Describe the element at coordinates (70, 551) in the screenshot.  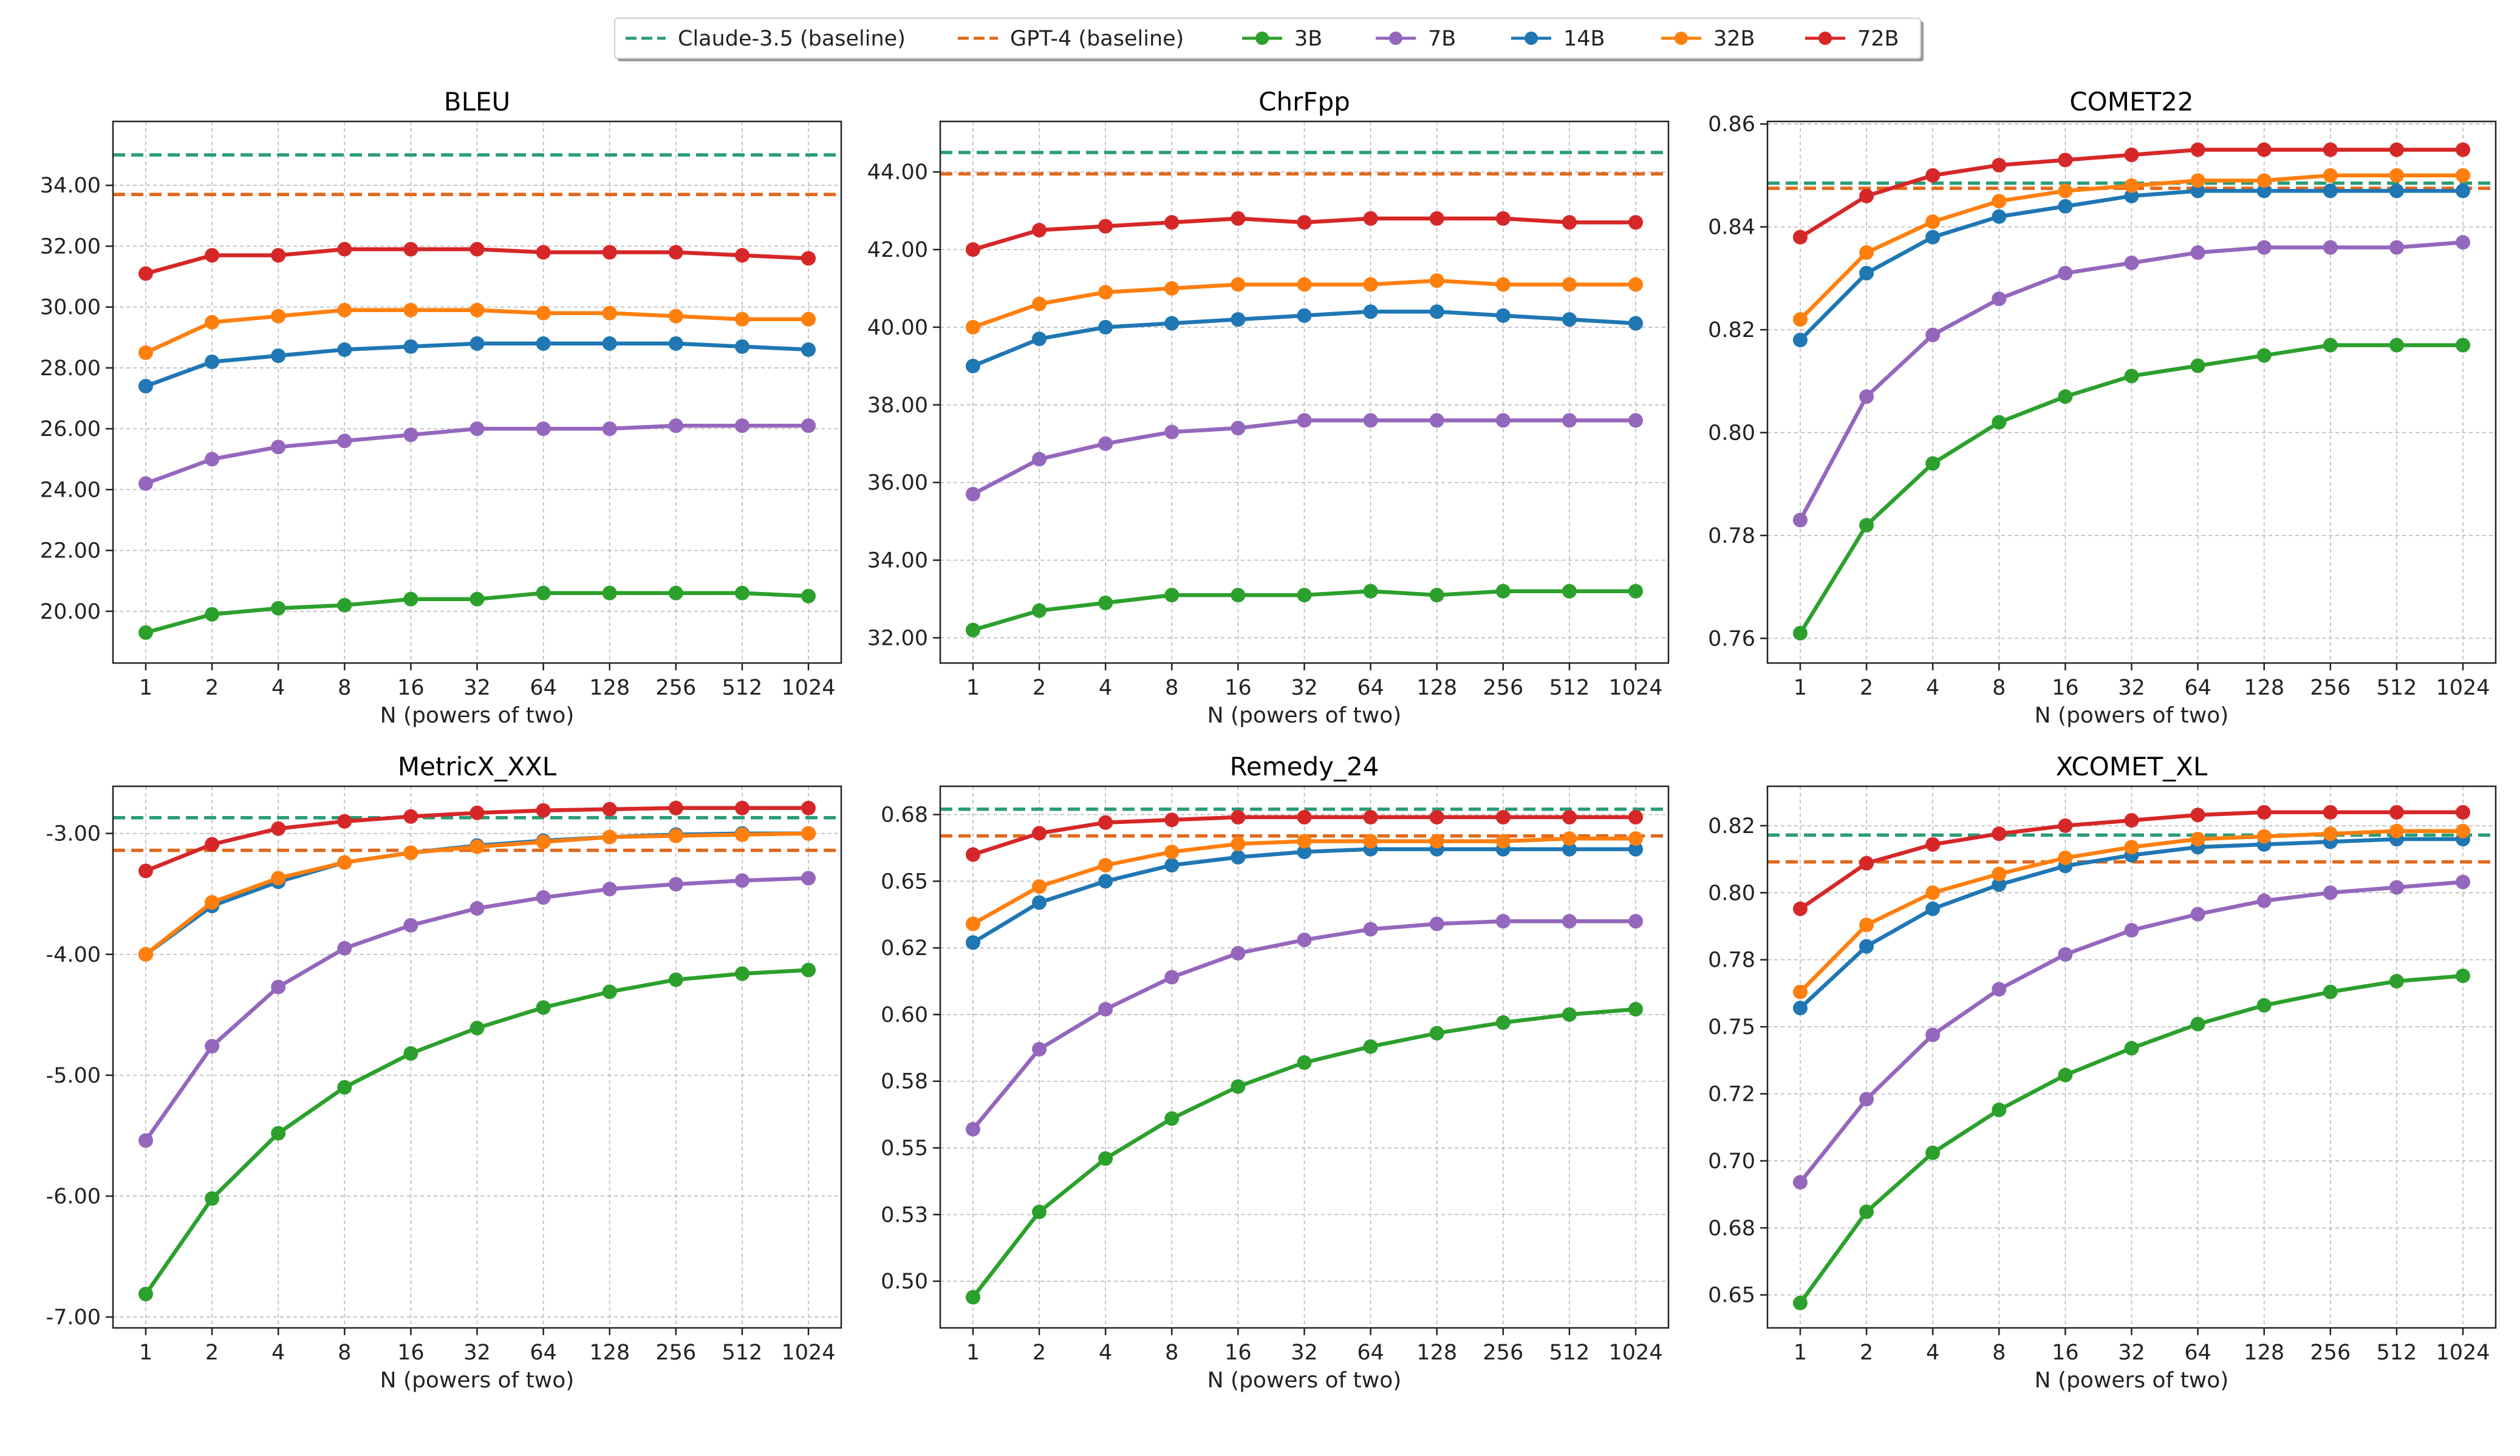
I see `y-tick-label: 22.00` at that location.